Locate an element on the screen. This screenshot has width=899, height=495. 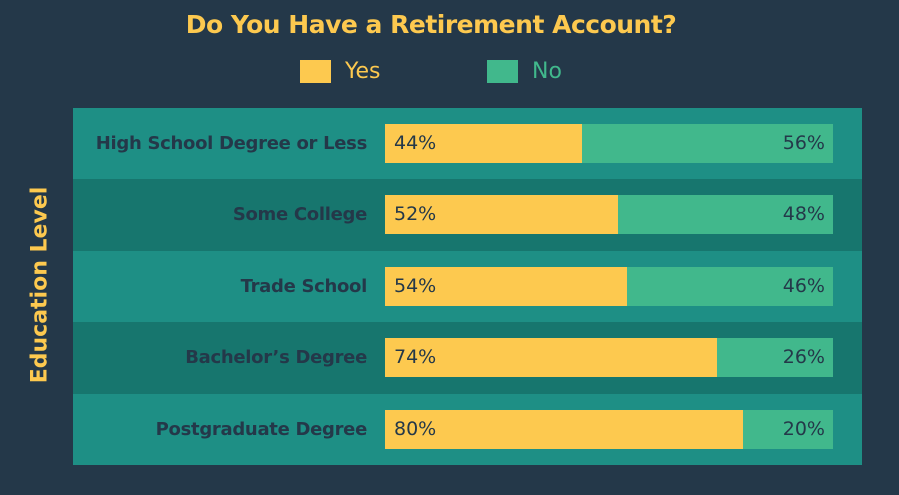
bar-yes: 80% is located at coordinates (564, 429).